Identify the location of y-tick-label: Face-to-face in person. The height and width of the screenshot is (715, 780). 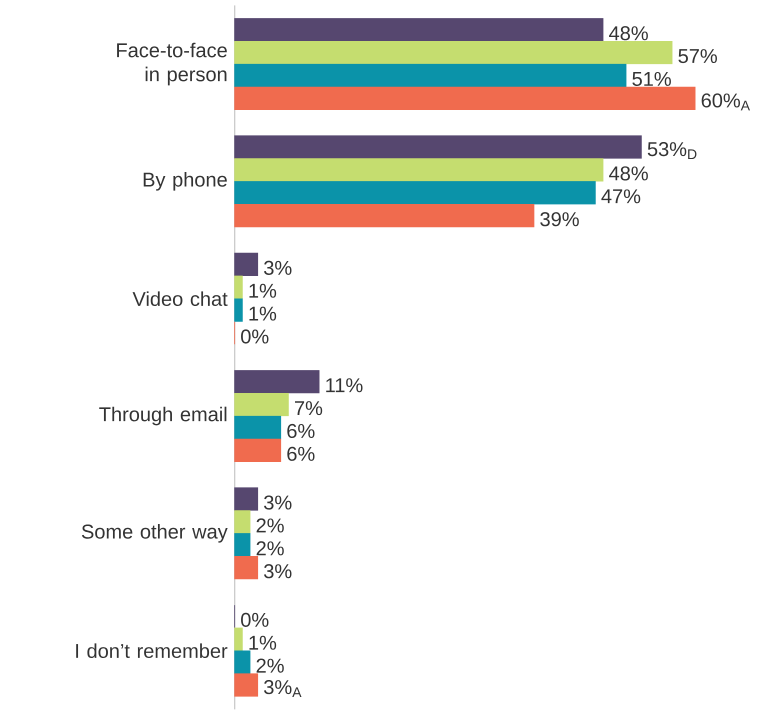
(172, 64).